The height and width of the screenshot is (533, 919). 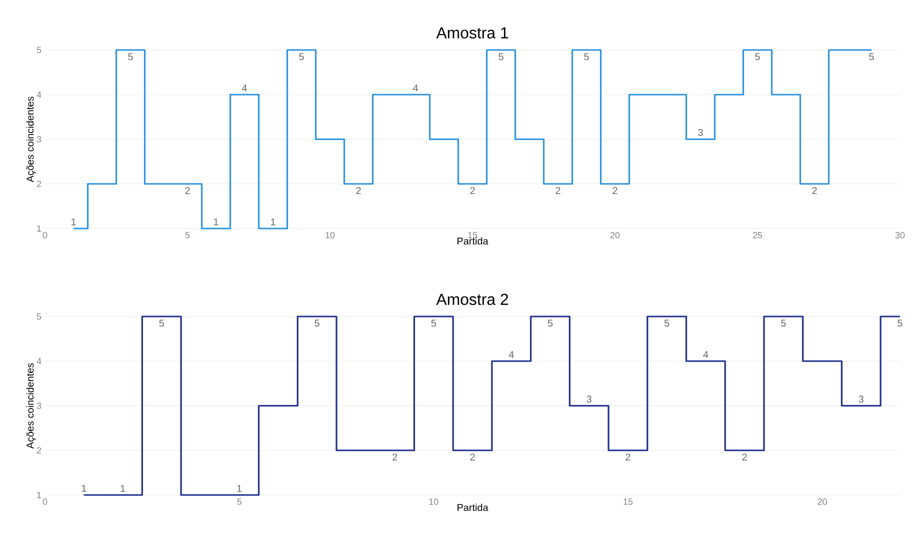 What do you see at coordinates (472, 299) in the screenshot?
I see `chart-title: Amostra 2` at bounding box center [472, 299].